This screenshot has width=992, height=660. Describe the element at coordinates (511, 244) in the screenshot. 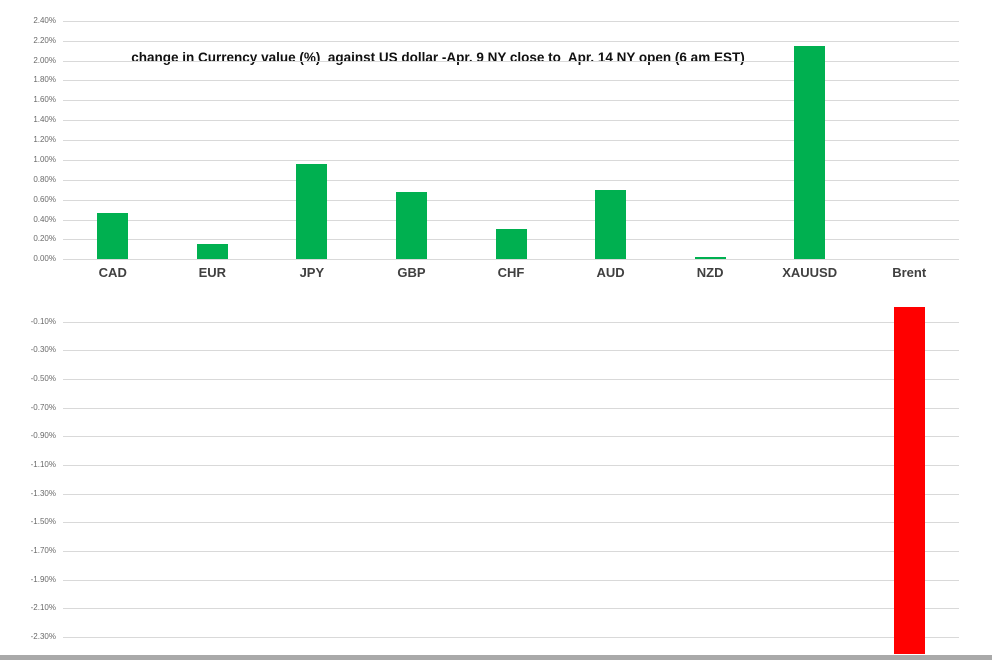

I see `bar-chf` at that location.